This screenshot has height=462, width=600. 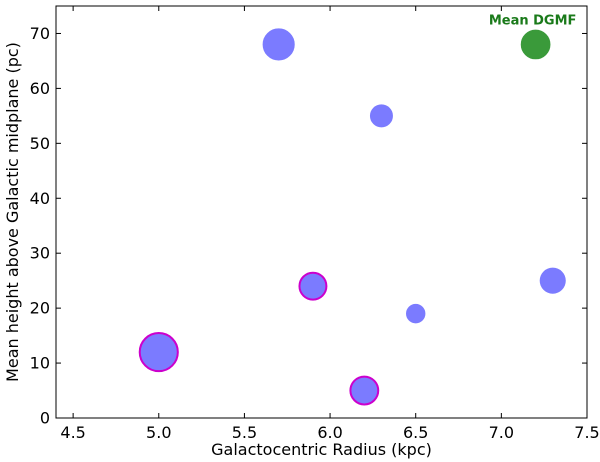 What do you see at coordinates (321, 449) in the screenshot?
I see `x-axis-title: Galactocentric Radius (kpc)` at bounding box center [321, 449].